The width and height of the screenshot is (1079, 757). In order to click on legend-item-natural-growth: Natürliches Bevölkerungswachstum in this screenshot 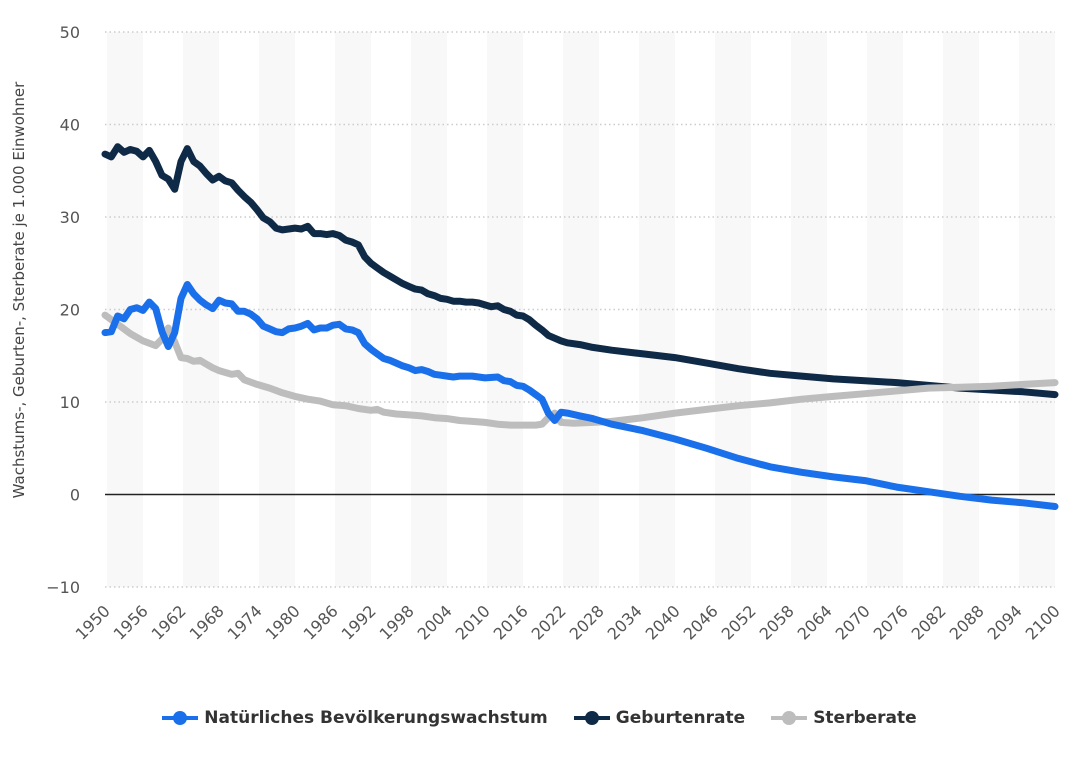, I will do `click(355, 718)`.